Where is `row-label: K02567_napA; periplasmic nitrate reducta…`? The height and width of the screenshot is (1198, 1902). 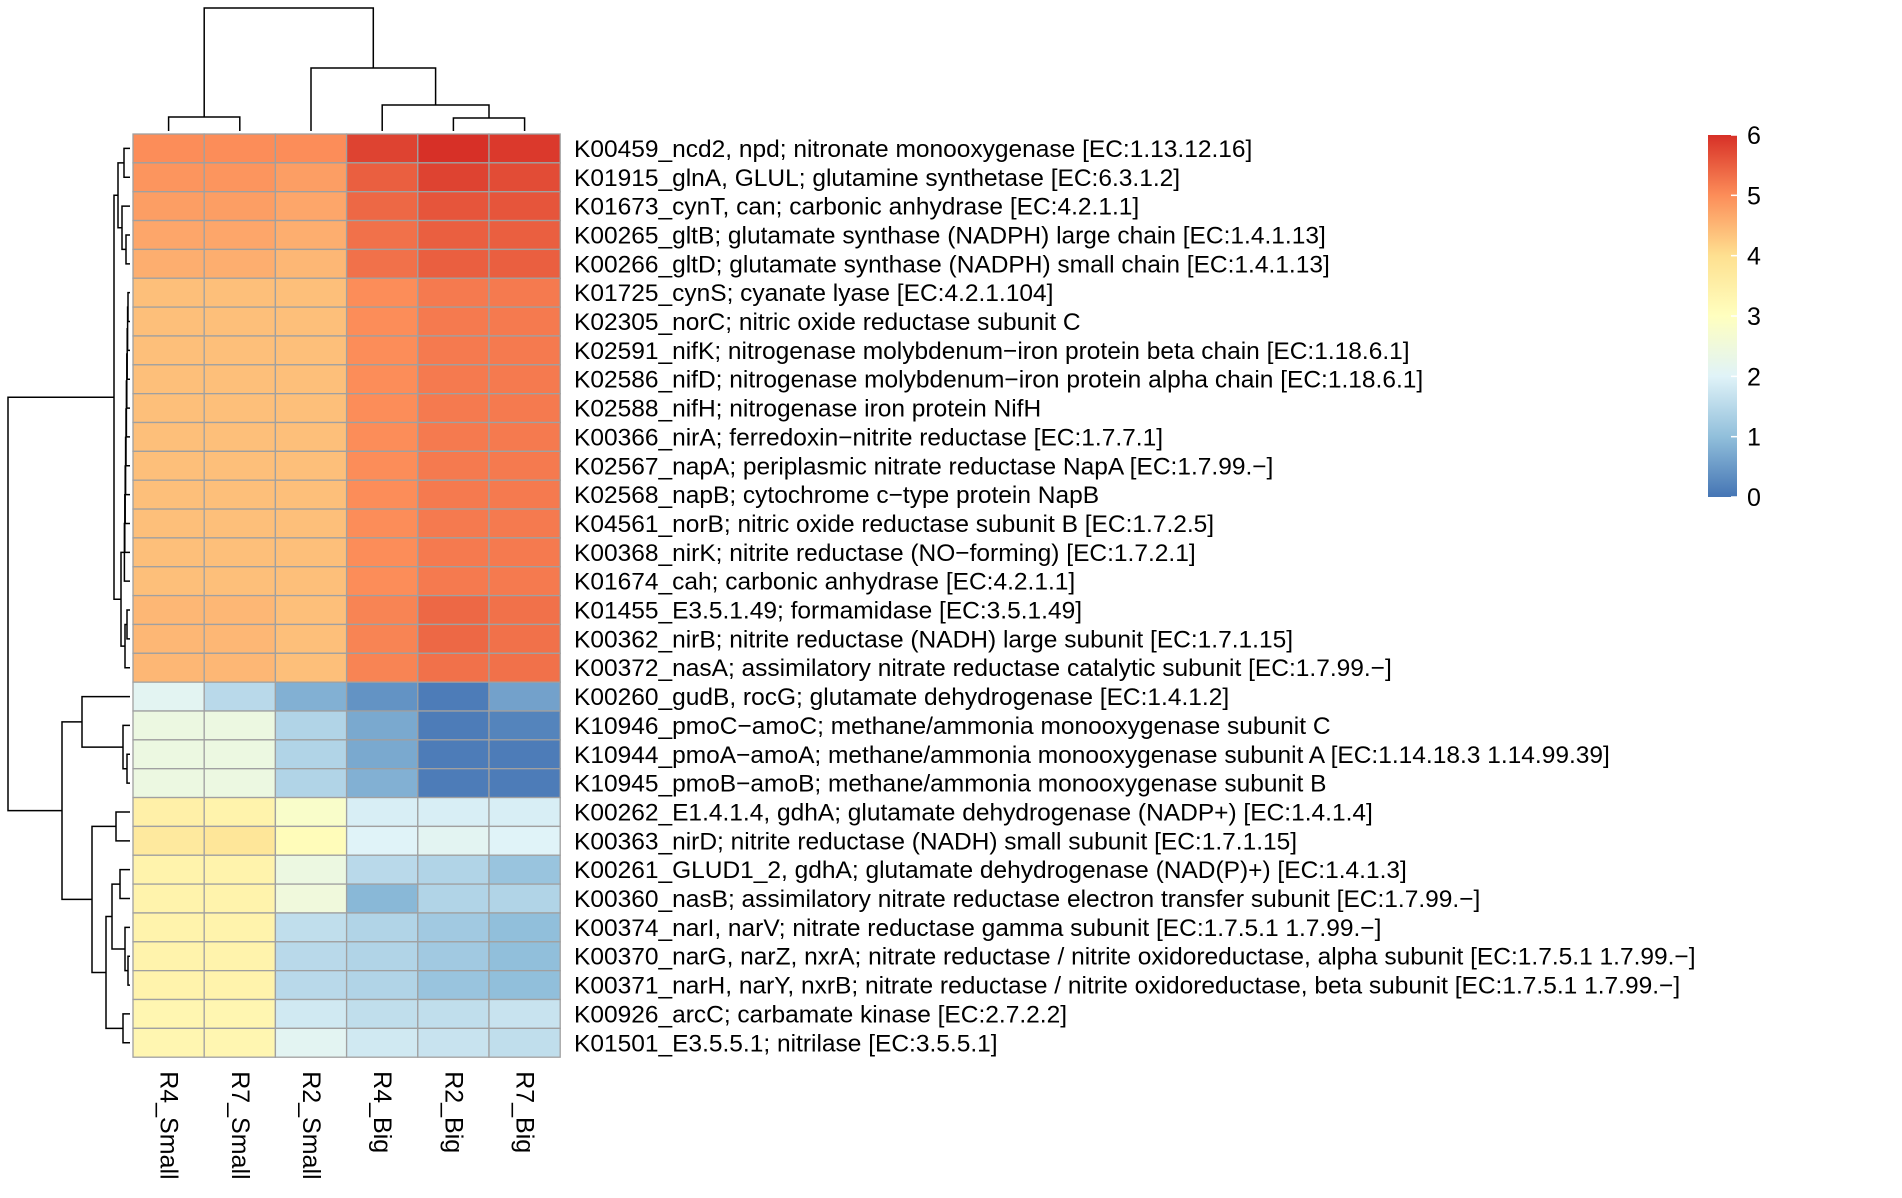 row-label: K02567_napA; periplasmic nitrate reducta… is located at coordinates (923, 466).